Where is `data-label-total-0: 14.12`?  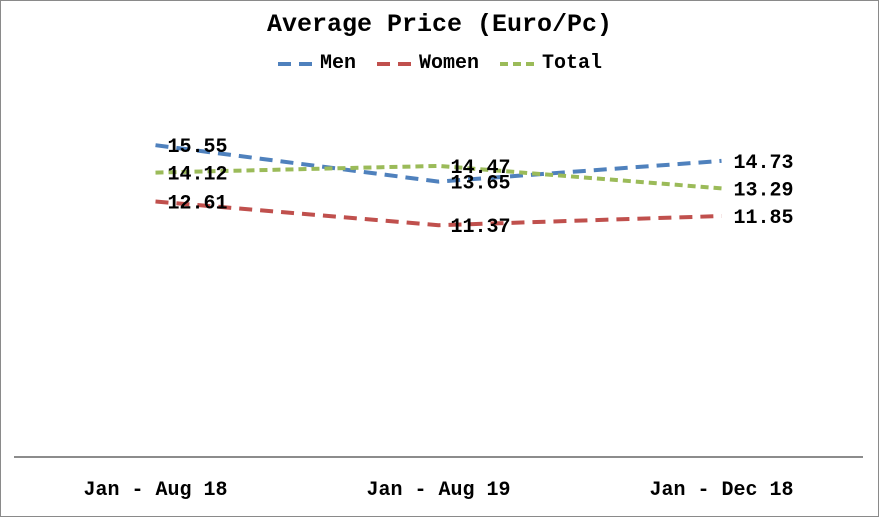 data-label-total-0: 14.12 is located at coordinates (198, 175).